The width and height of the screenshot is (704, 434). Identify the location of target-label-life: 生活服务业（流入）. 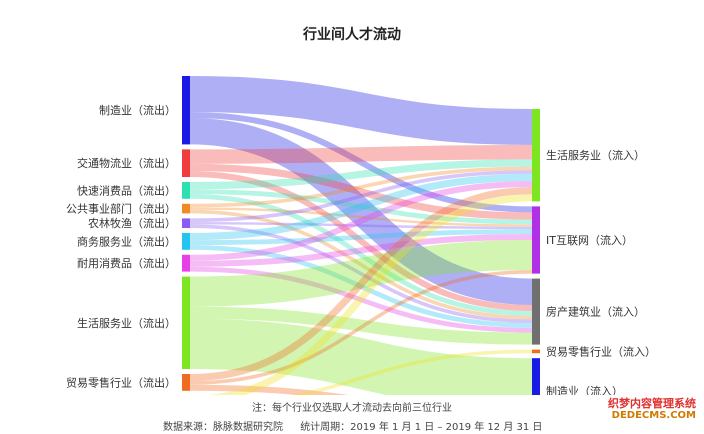
(595, 155).